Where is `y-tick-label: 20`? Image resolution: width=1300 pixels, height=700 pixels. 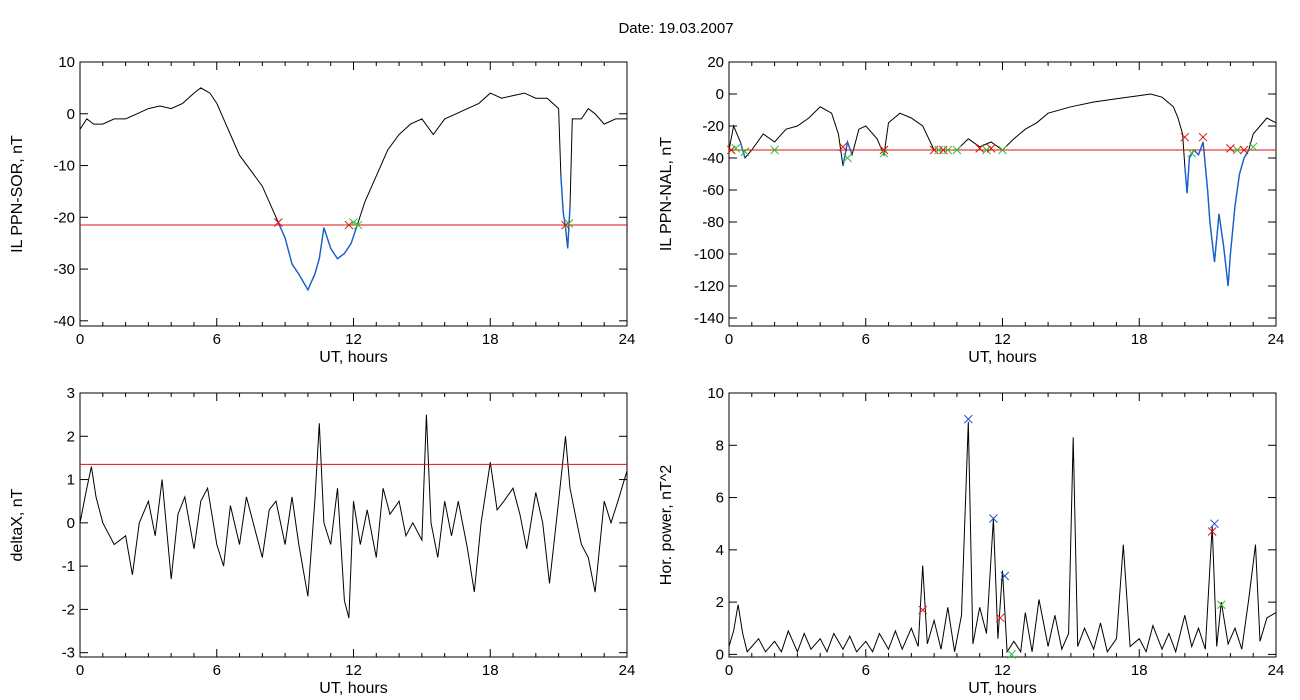 y-tick-label: 20 is located at coordinates (715, 62).